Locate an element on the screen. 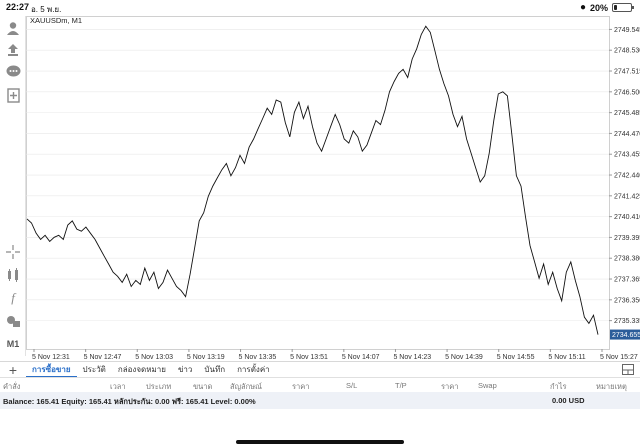 This screenshot has height=447, width=640. y-tick-label: 2741.425 is located at coordinates (627, 196).